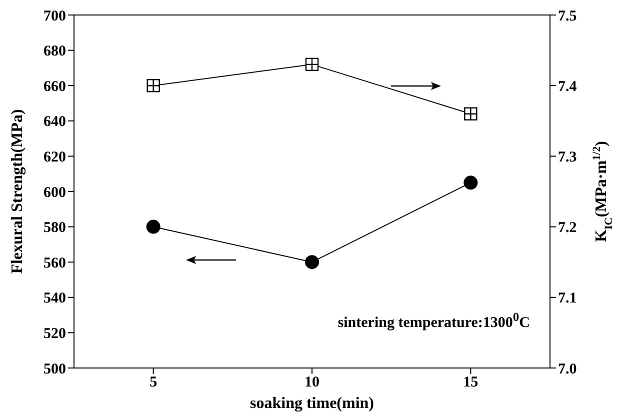  What do you see at coordinates (567, 298) in the screenshot?
I see `y2-tick-label: 7.1` at bounding box center [567, 298].